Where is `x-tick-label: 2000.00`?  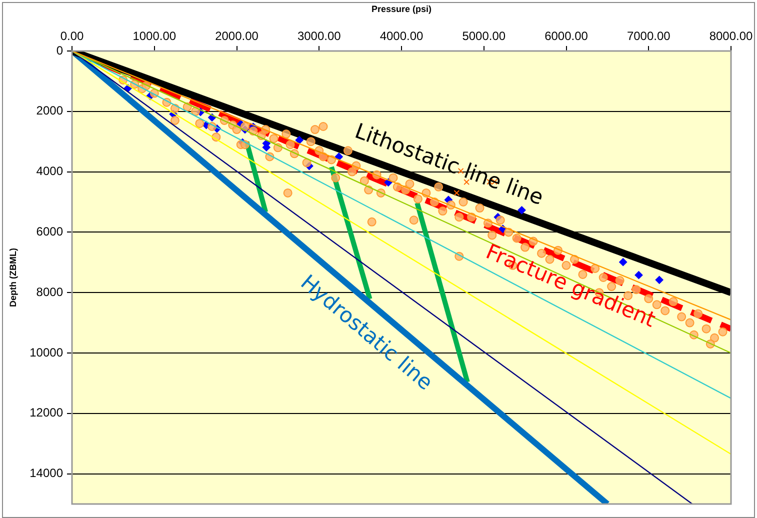
x-tick-label: 2000.00 is located at coordinates (237, 36).